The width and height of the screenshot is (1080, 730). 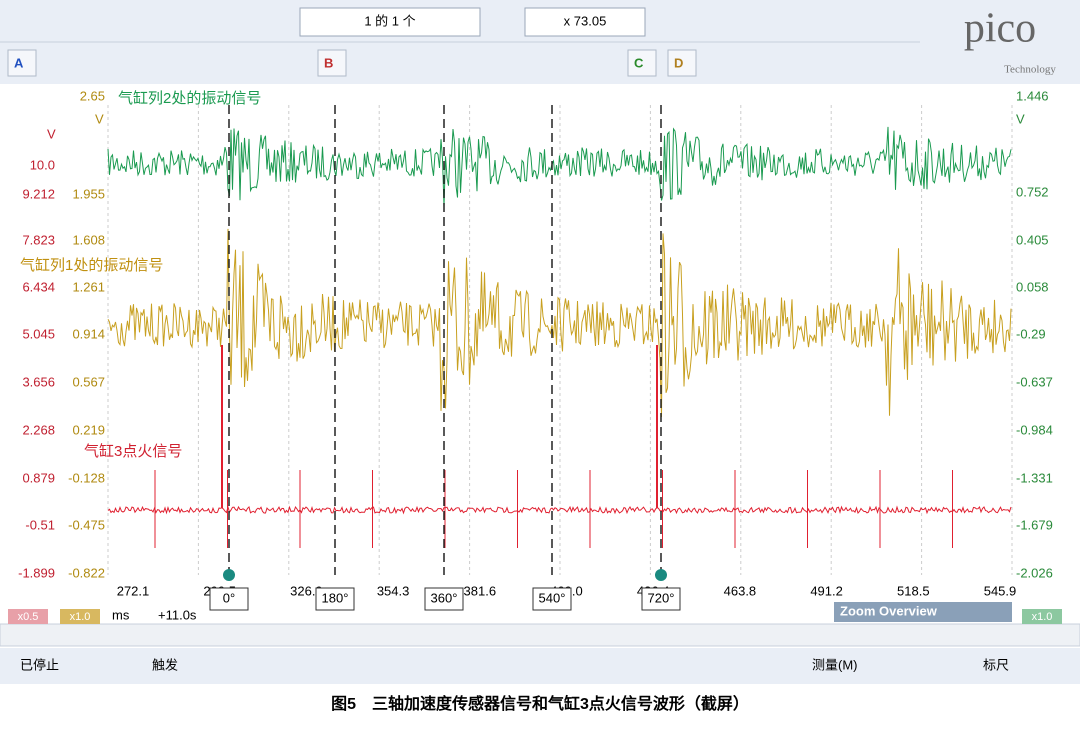 I want to click on x-axis-label: 381.6, so click(x=480, y=590).